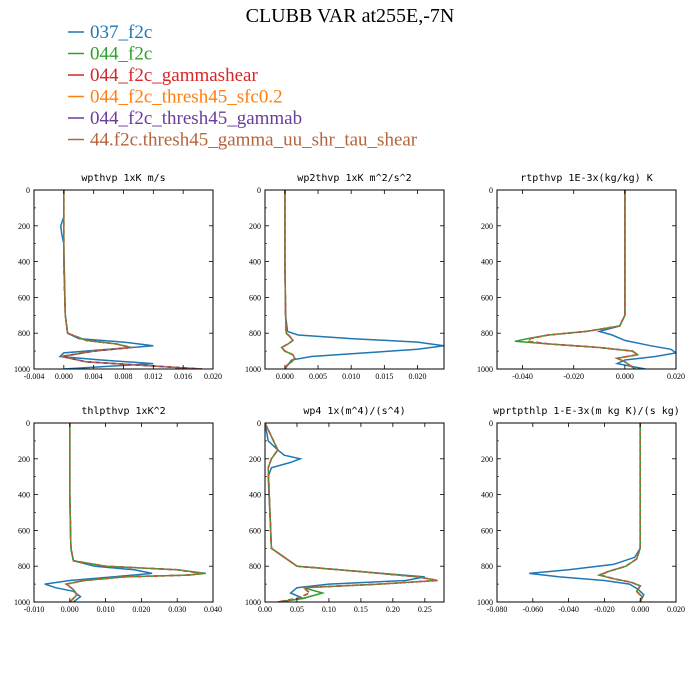  What do you see at coordinates (425, 609) in the screenshot?
I see `x-tick-label: 0.25` at bounding box center [425, 609].